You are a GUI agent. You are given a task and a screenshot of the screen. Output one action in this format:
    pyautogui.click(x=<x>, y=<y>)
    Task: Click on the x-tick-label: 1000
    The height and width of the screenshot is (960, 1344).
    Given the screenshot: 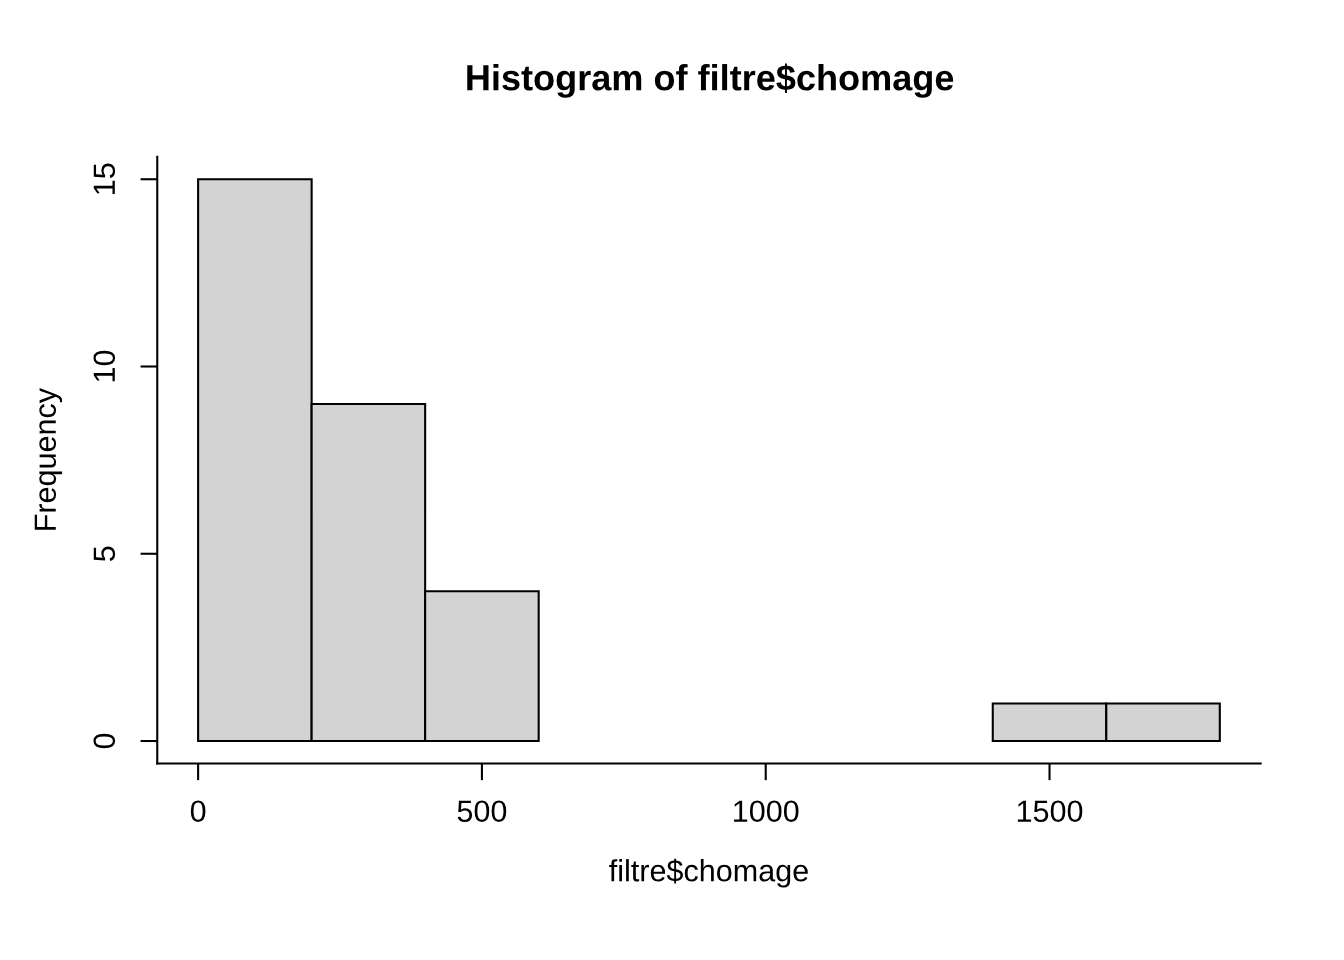 What is the action you would take?
    pyautogui.click(x=766, y=811)
    